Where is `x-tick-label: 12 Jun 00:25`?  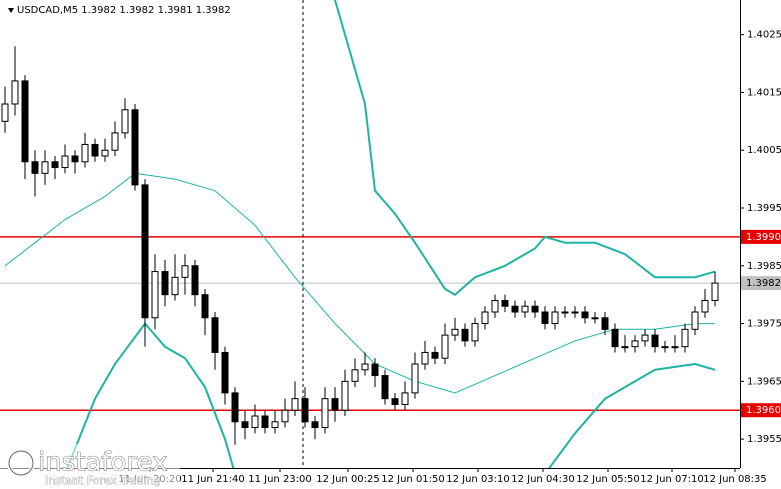 x-tick-label: 12 Jun 00:25 is located at coordinates (348, 479).